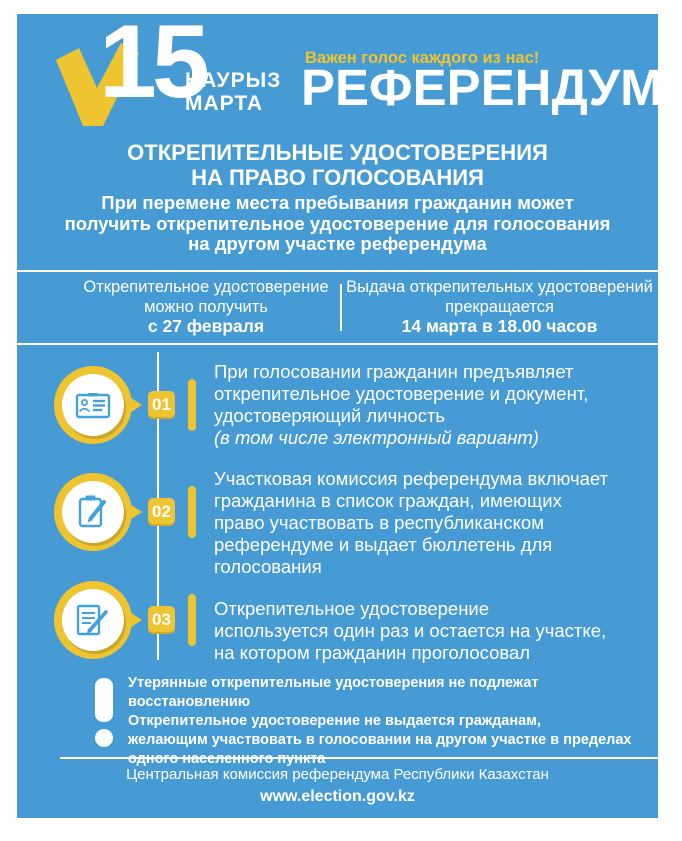 This screenshot has width=682, height=841. What do you see at coordinates (359, 758) in the screenshot?
I see `footer-divider` at bounding box center [359, 758].